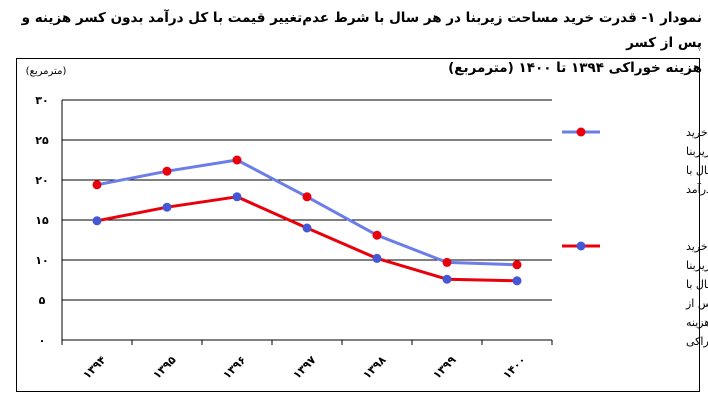 The height and width of the screenshot is (418, 708). Describe the element at coordinates (514, 367) in the screenshot. I see `x-tick-label: ۱۴۰۰` at that location.